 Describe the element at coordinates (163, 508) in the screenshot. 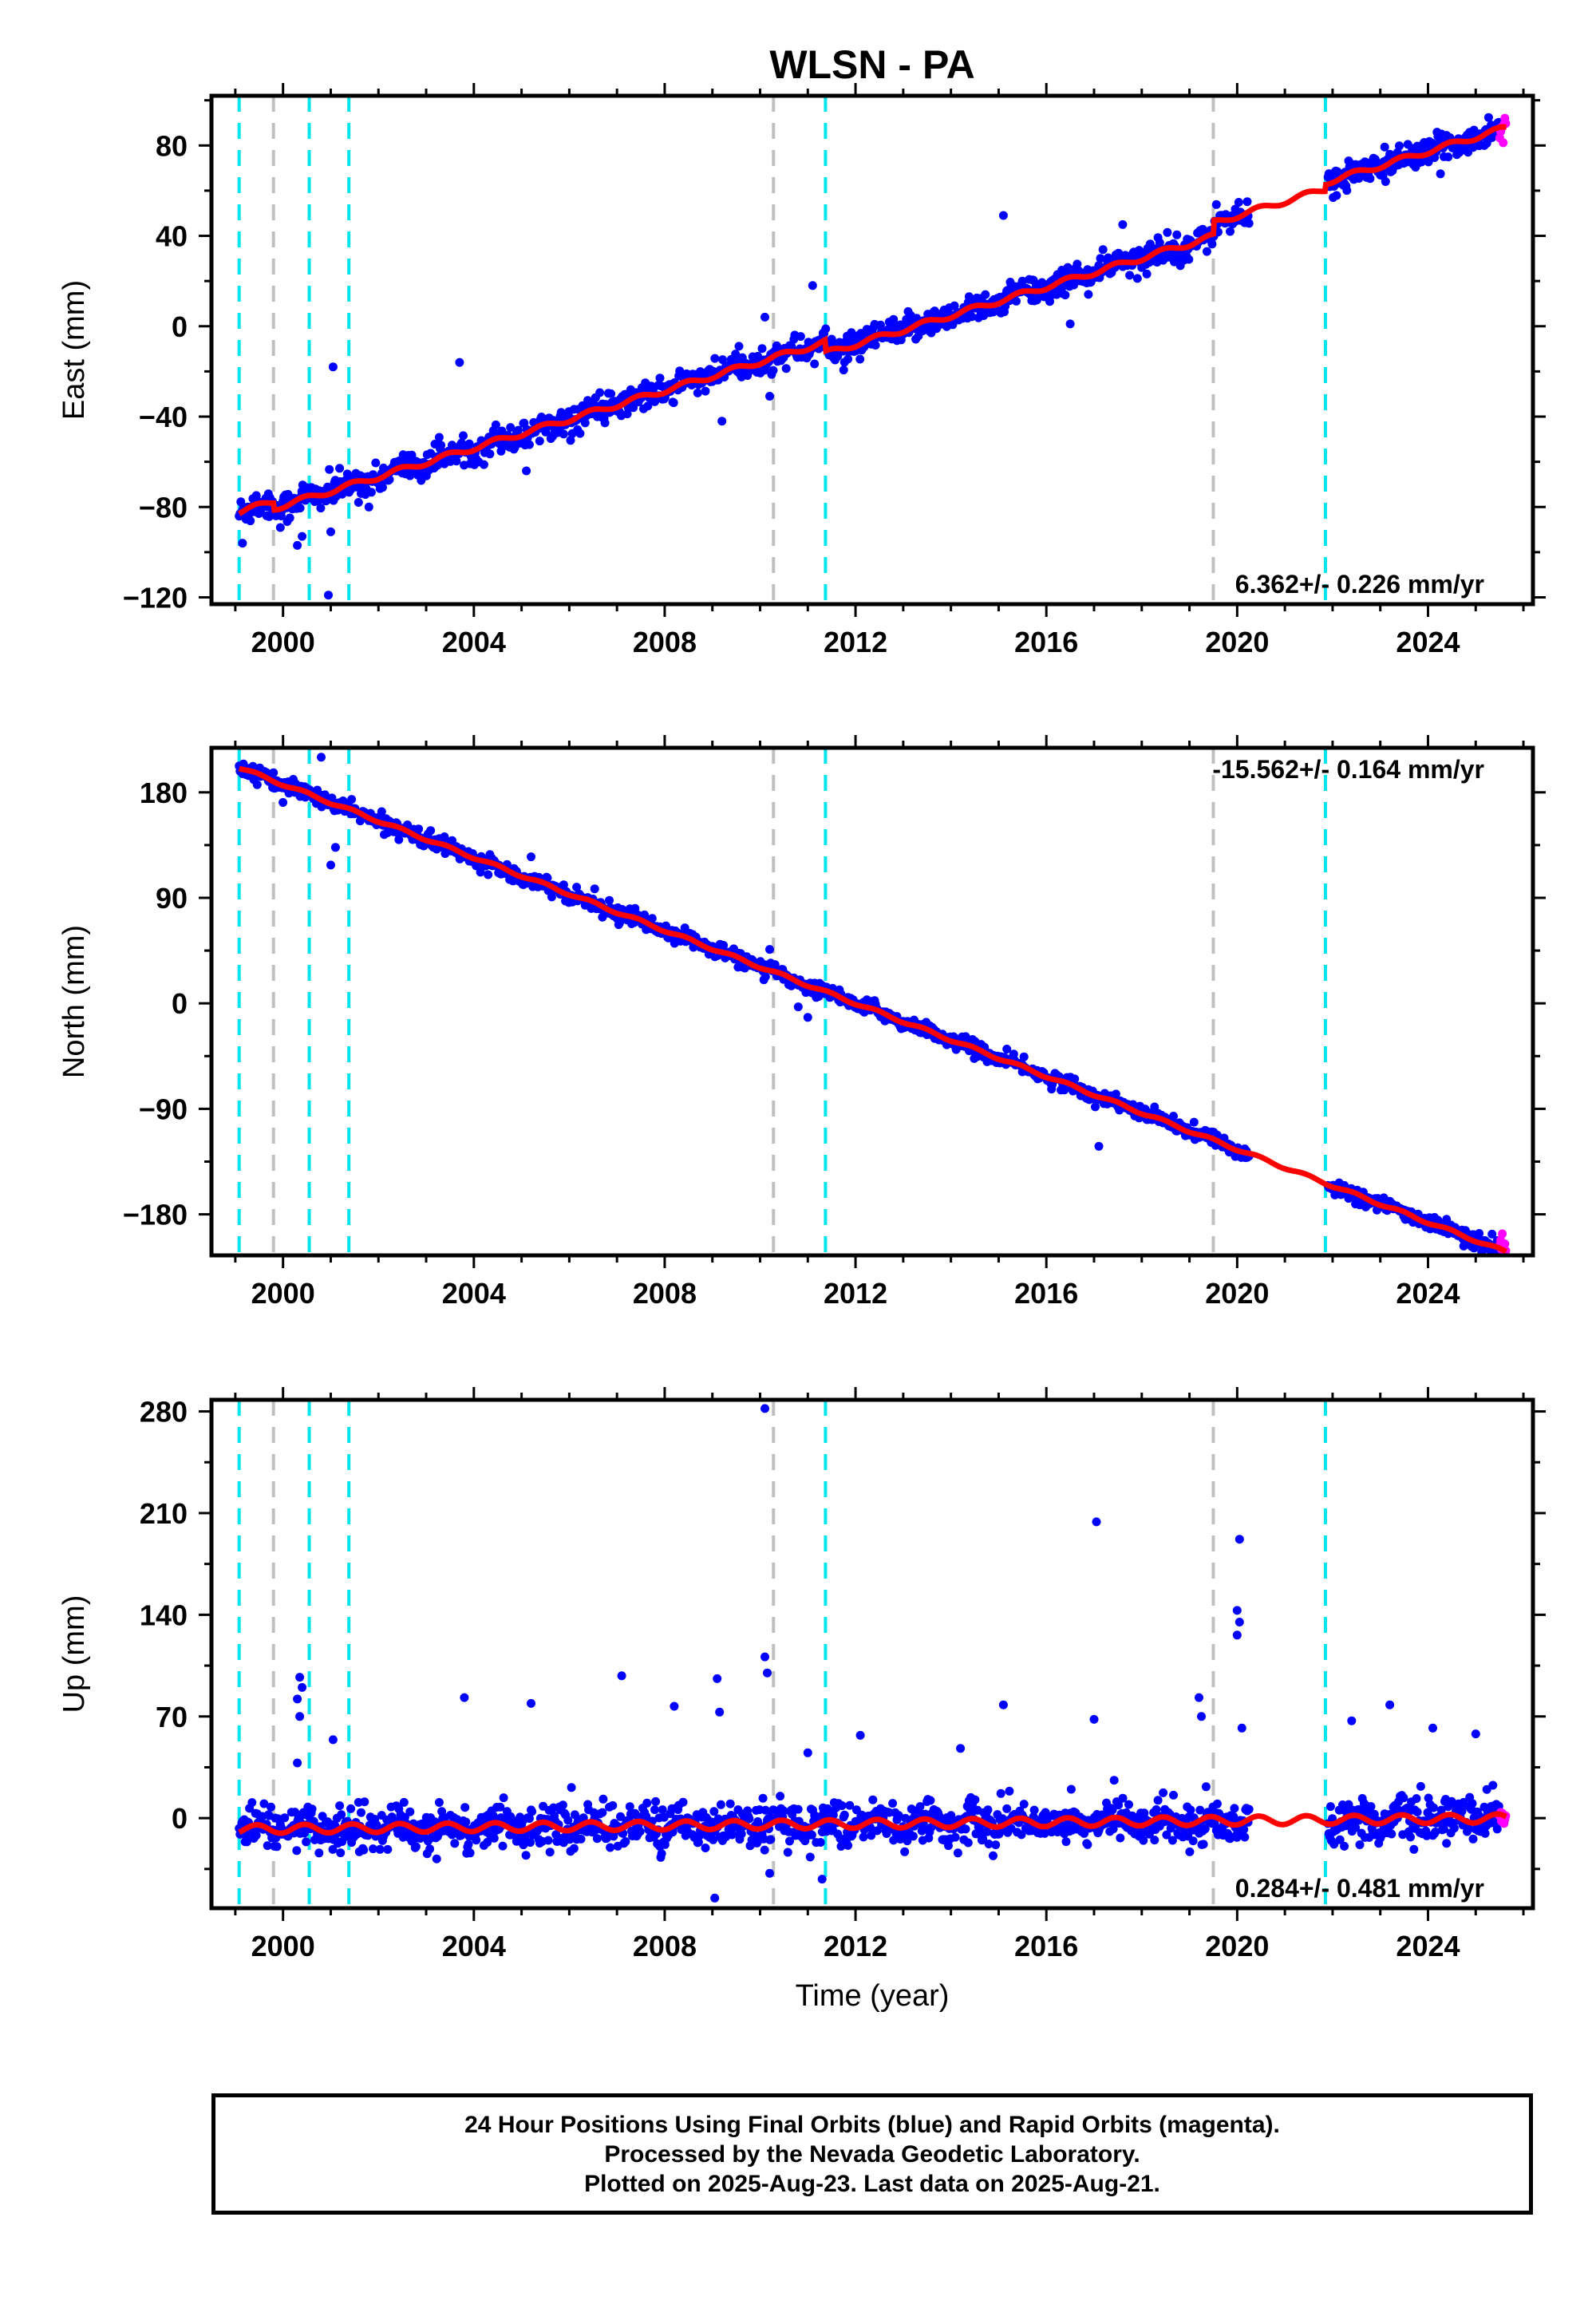

I see `y-tick-label: −80` at that location.